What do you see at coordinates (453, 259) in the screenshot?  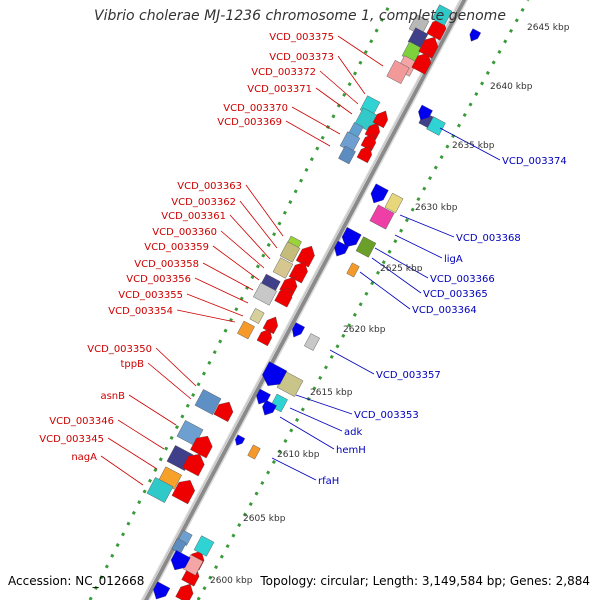 I see `reverse-gene-label: ligA` at bounding box center [453, 259].